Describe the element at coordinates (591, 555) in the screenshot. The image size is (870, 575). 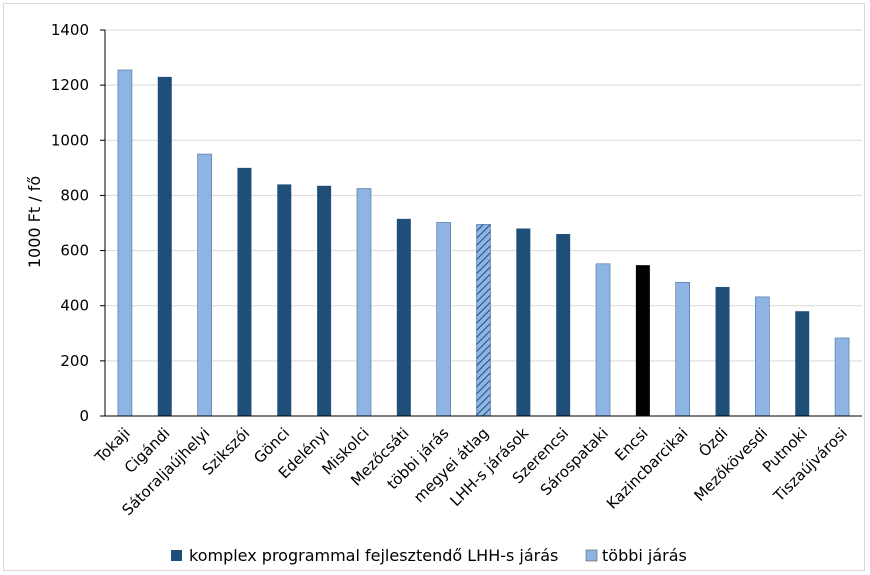
I see `legend-swatch-tobbi` at that location.